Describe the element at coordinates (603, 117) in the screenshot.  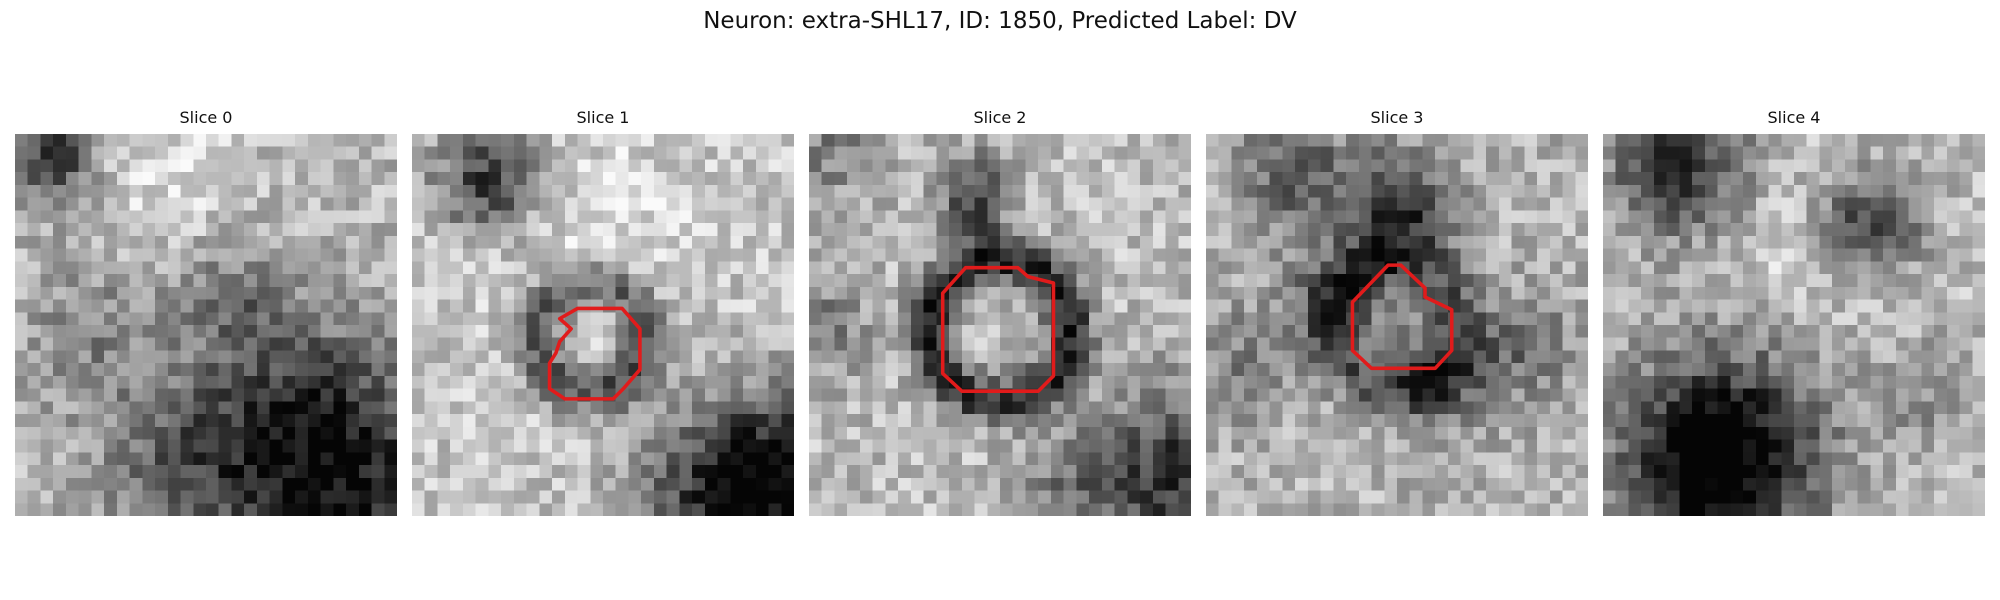
I see `slice-title-1: Slice 1` at that location.